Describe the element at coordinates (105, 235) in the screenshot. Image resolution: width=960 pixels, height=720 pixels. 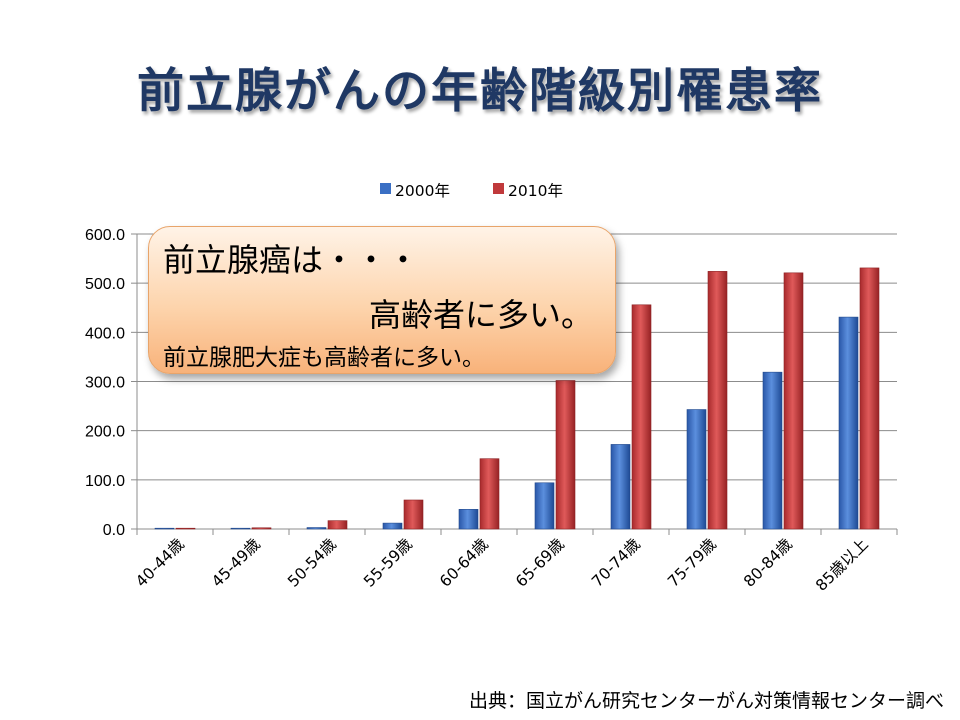
I see `y-tick-label: 600.0` at that location.